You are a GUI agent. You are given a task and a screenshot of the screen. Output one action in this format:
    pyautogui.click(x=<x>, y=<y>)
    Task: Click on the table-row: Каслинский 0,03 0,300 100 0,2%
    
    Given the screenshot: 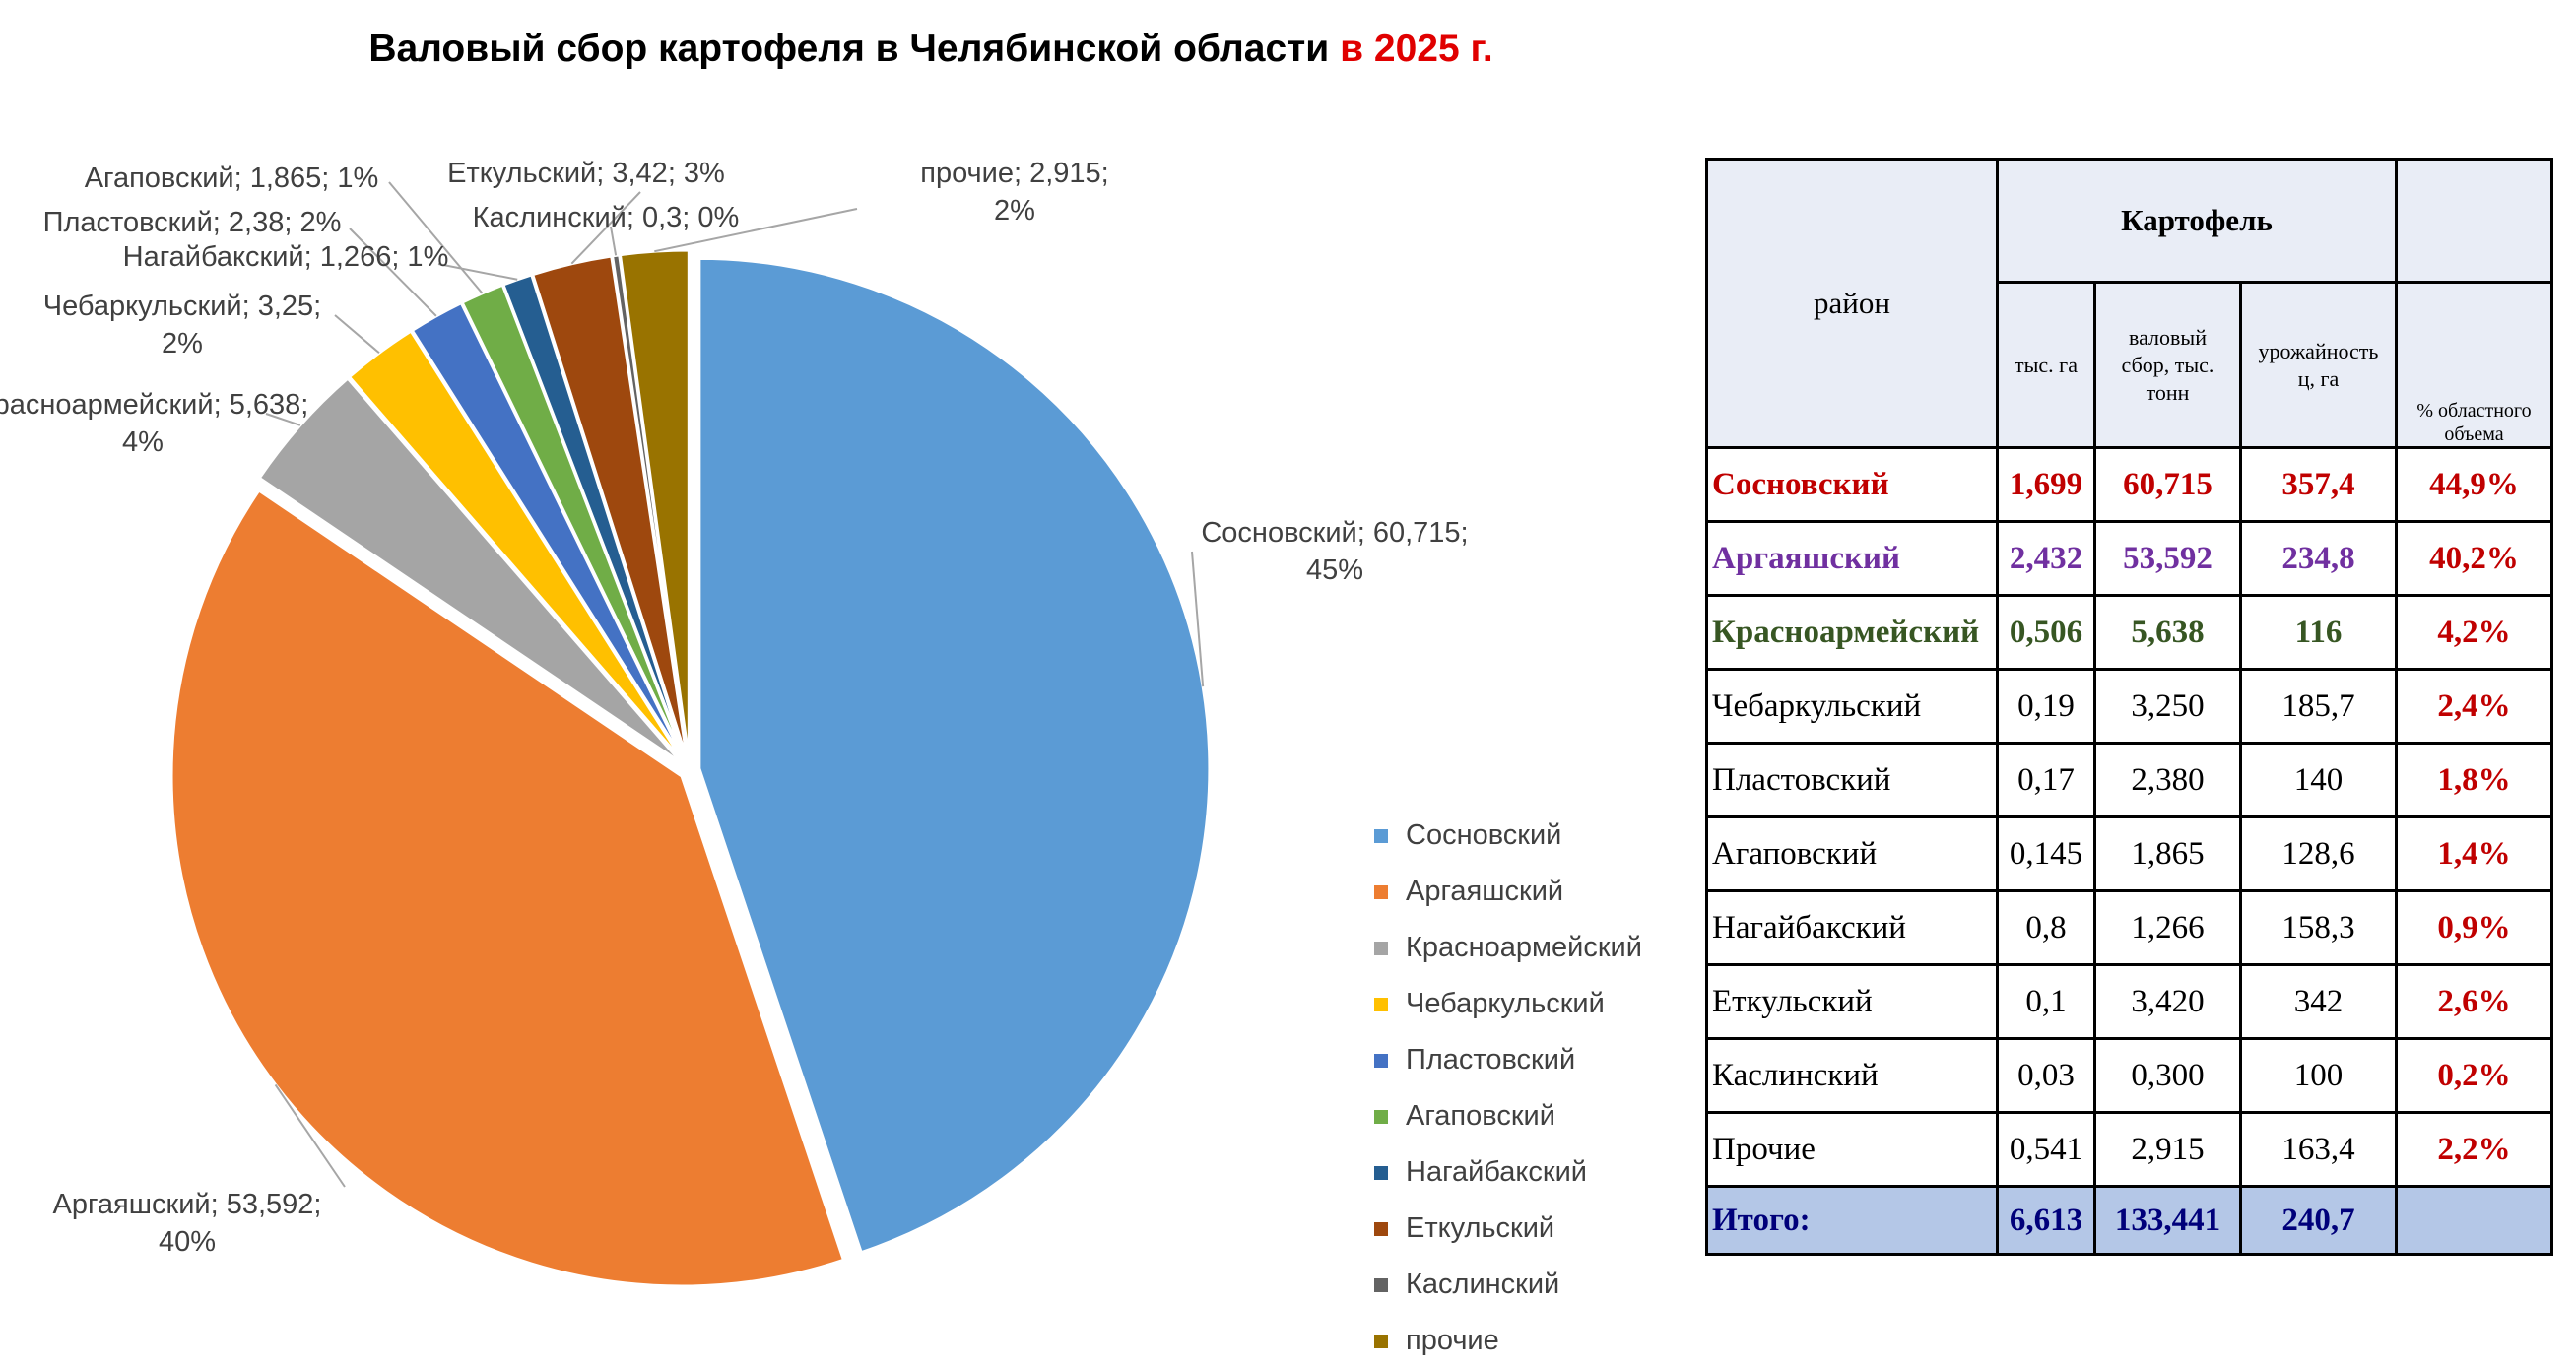 What is the action you would take?
    pyautogui.click(x=2129, y=1075)
    